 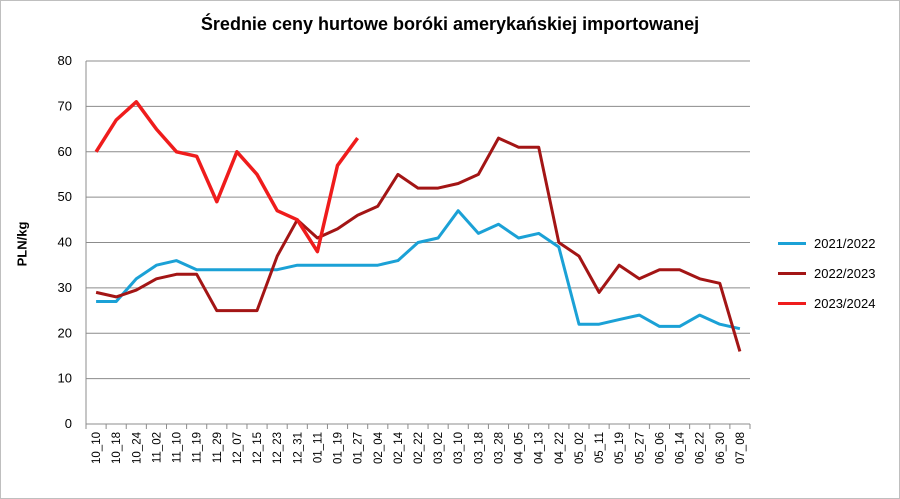 I want to click on legend-label: 2022/2023, so click(x=845, y=273).